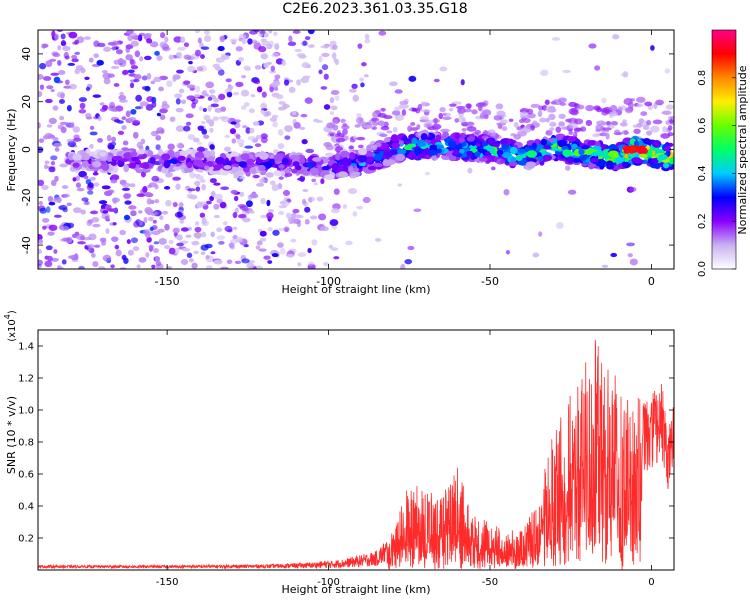 This screenshot has width=750, height=600. I want to click on y-tick-label: 0.8, so click(26, 443).